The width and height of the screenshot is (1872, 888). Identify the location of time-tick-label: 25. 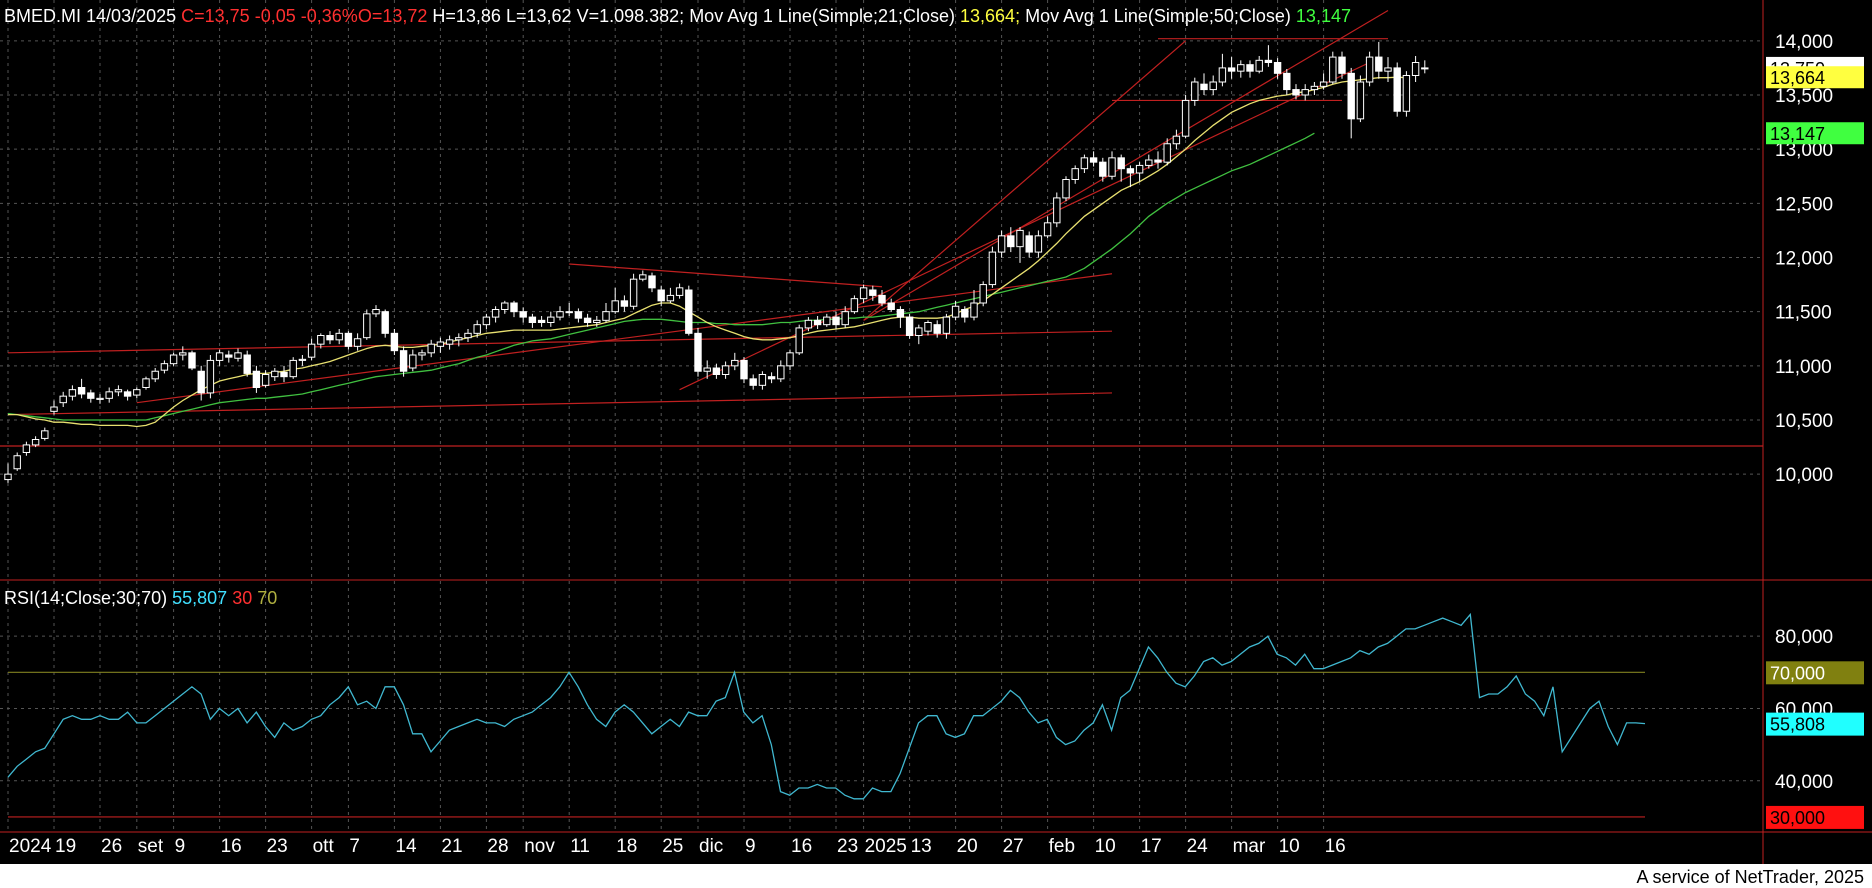
(672, 846).